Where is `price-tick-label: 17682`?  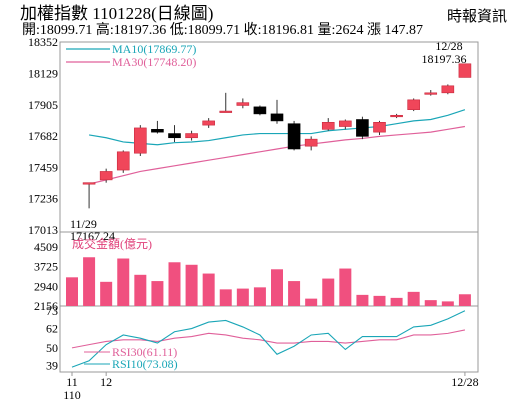 price-tick-label: 17682 is located at coordinates (43, 136).